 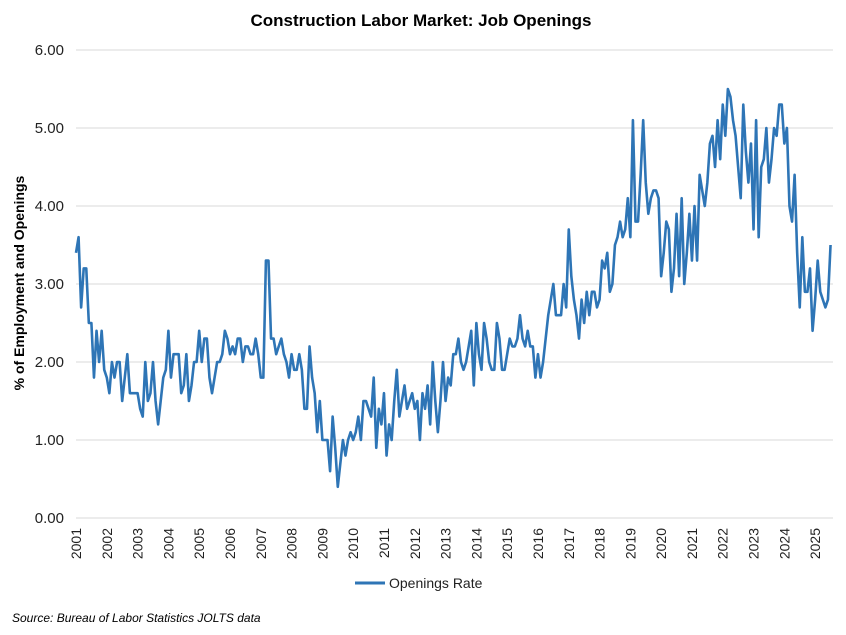 I want to click on x-tick-label: 2020, so click(x=661, y=543).